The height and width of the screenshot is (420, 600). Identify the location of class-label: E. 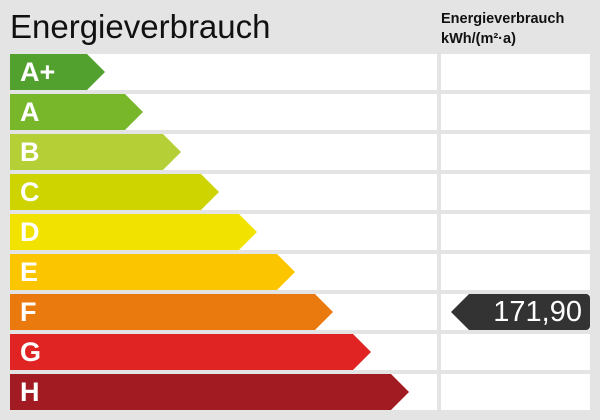
(29, 272).